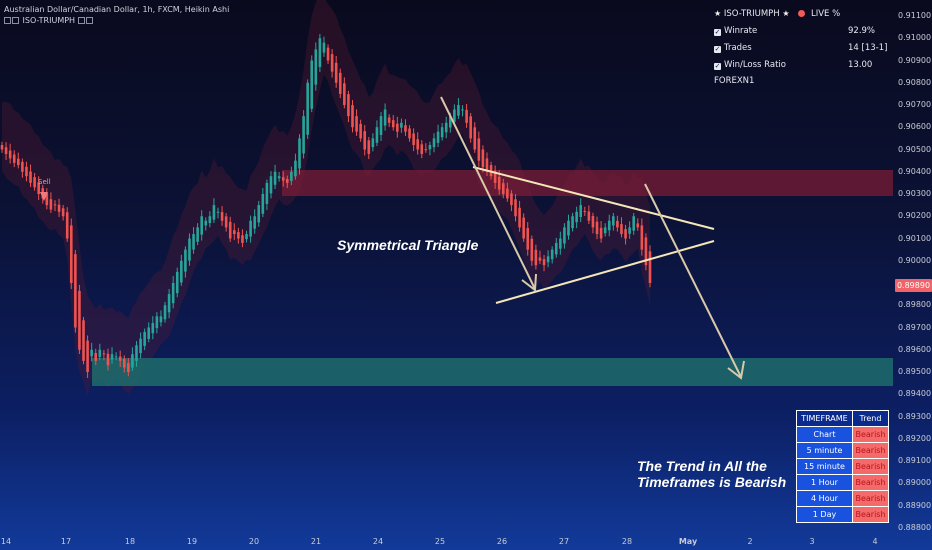 The width and height of the screenshot is (932, 550). Describe the element at coordinates (192, 541) in the screenshot. I see `time-tick: 19` at that location.